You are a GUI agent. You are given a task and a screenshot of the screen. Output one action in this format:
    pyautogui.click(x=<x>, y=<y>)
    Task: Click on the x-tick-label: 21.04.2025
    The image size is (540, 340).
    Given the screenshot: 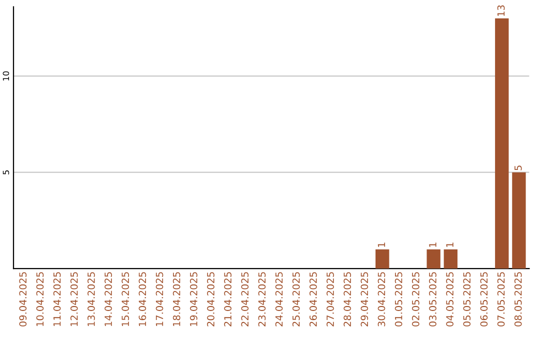 What is the action you would take?
    pyautogui.click(x=228, y=299)
    